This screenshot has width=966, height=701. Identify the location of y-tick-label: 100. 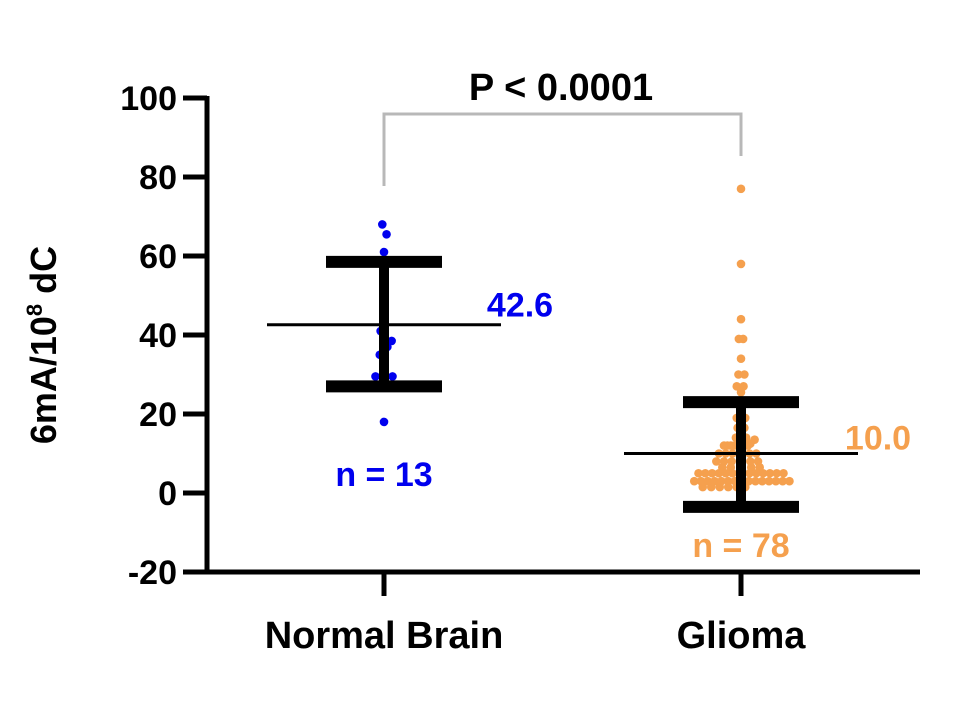
(148, 99).